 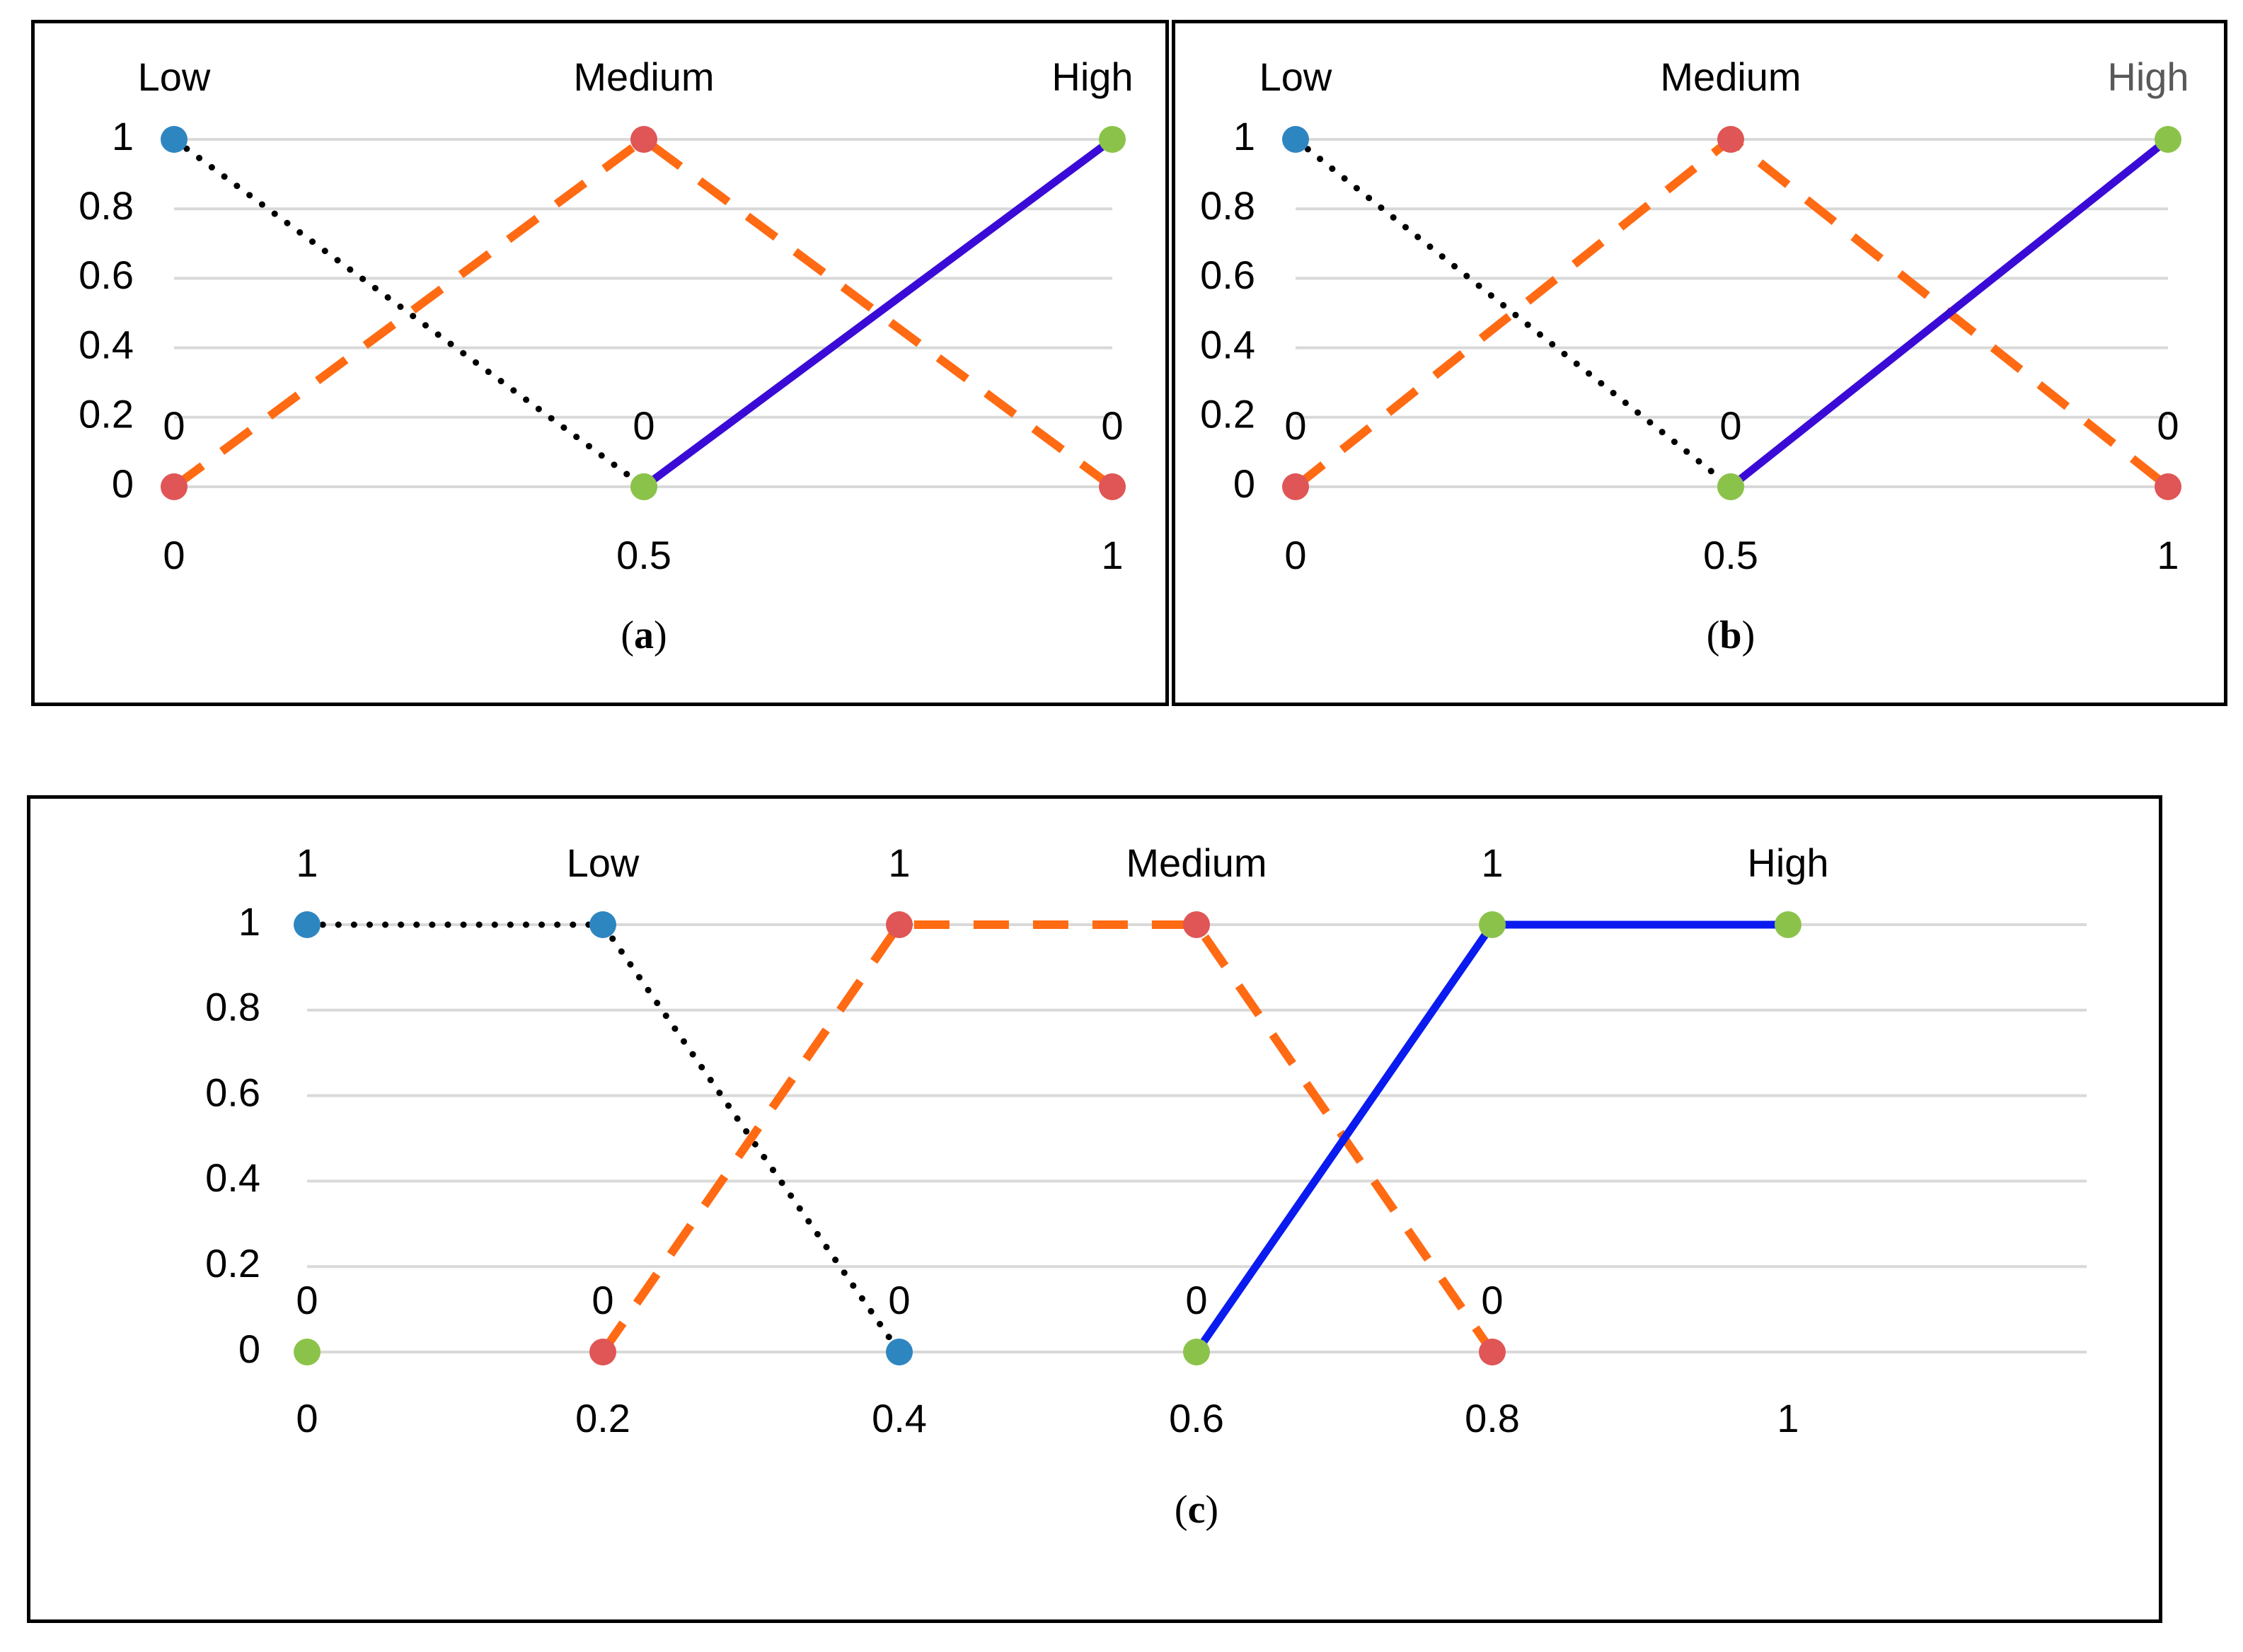 I want to click on caption-letter: c, so click(x=1197, y=1510).